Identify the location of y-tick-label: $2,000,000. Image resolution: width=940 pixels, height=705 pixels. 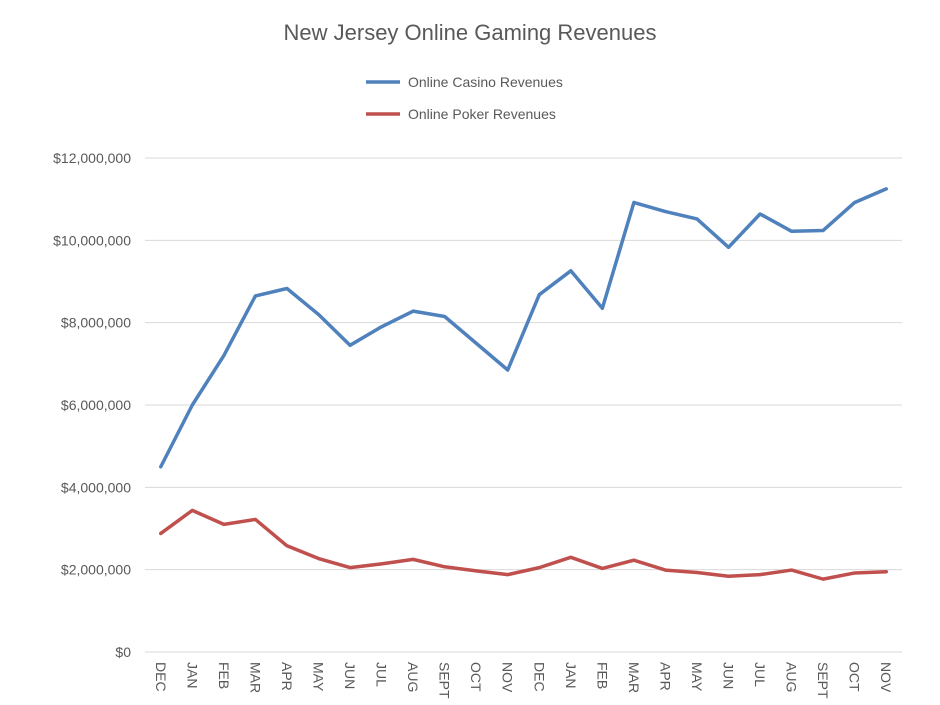
(96, 570).